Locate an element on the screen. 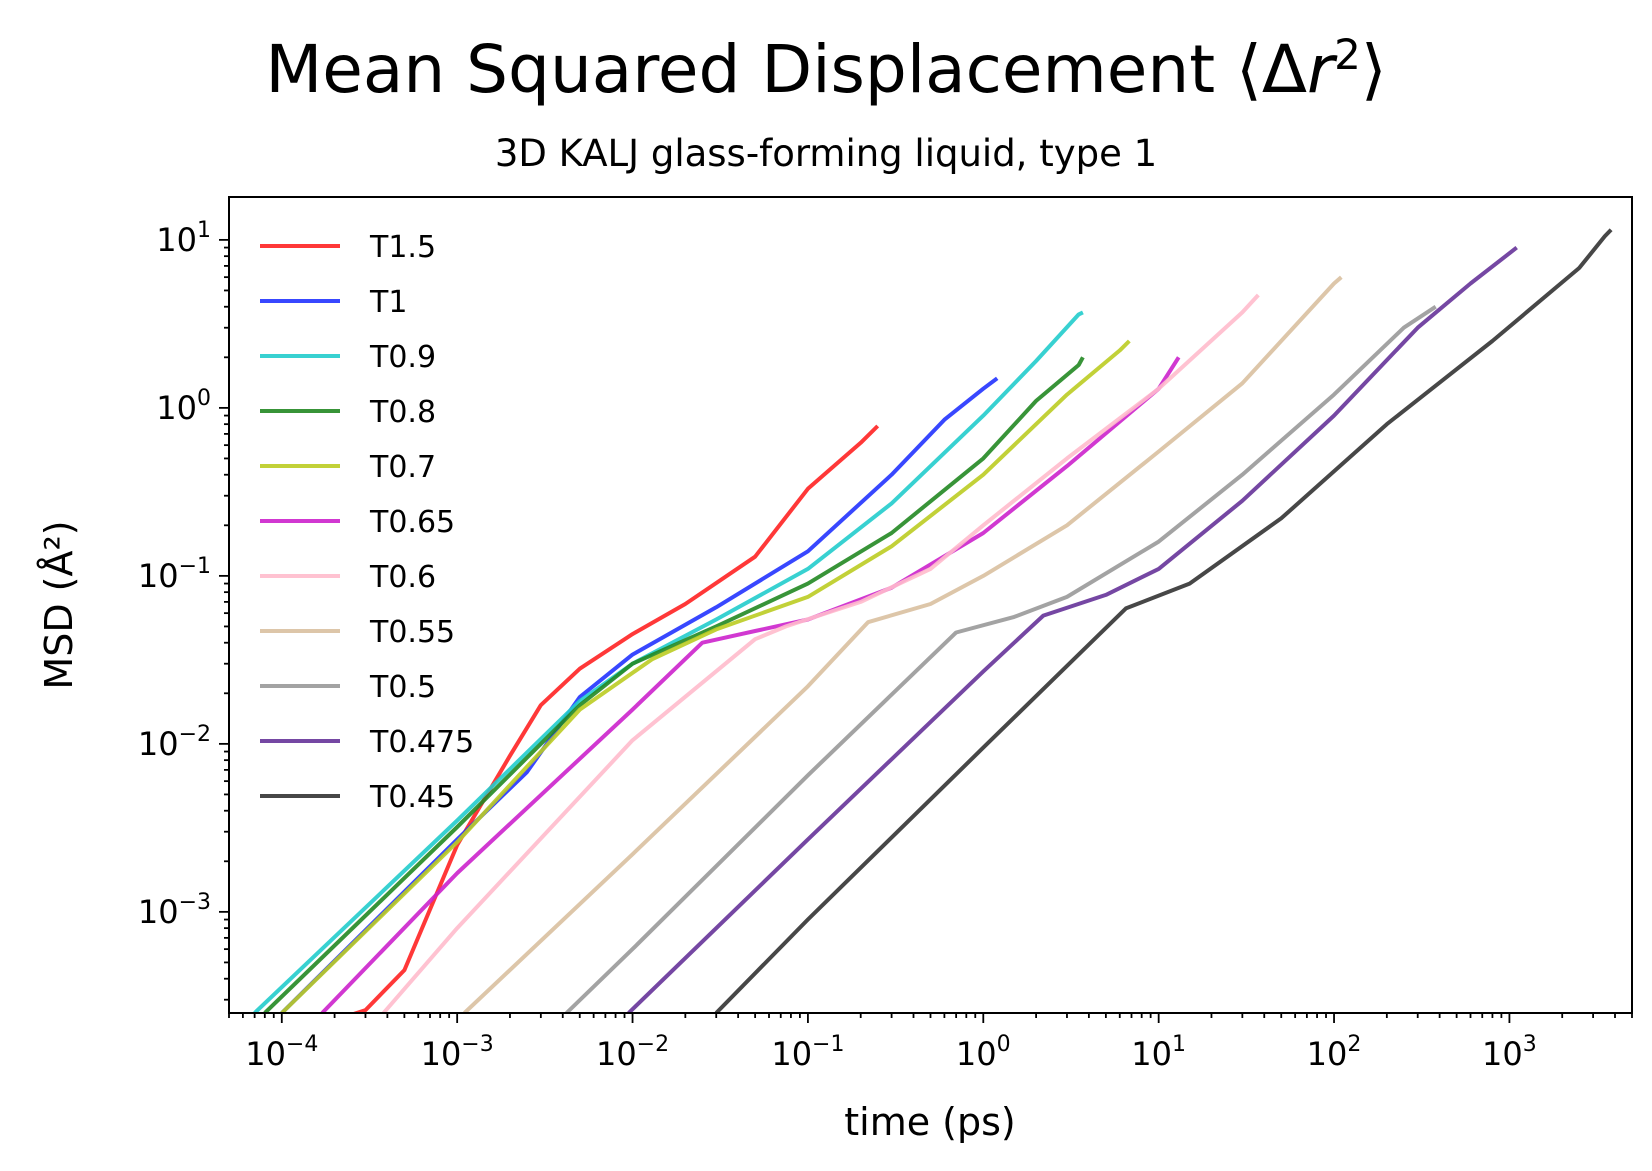 This screenshot has height=1171, width=1652. chart-subtitle: 3D KALJ glass-forming liquid, type 1 is located at coordinates (826, 153).